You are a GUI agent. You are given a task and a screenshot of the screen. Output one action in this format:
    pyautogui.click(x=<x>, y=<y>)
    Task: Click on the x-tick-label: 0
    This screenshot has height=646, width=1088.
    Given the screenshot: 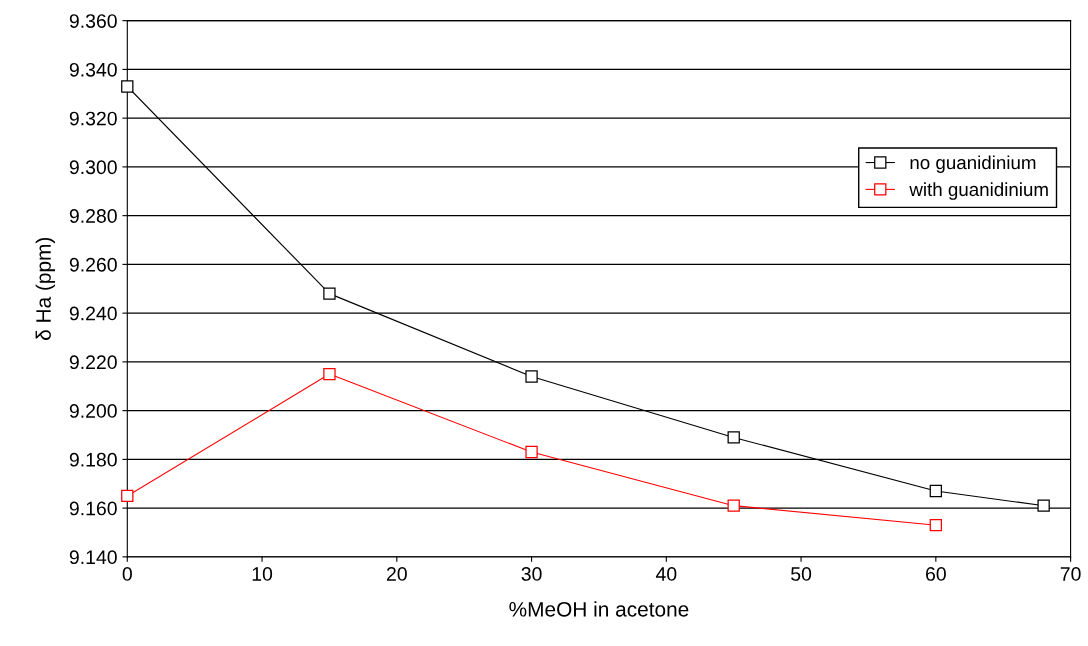 What is the action you would take?
    pyautogui.click(x=127, y=574)
    